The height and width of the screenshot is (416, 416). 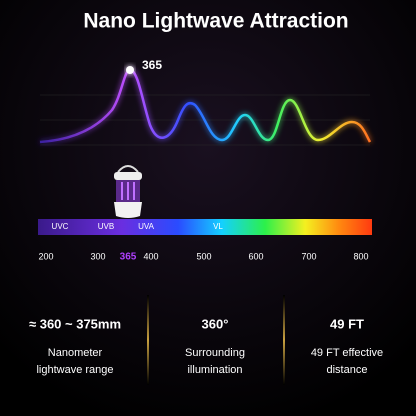 I want to click on stat-text: lightwave range, so click(x=74, y=370).